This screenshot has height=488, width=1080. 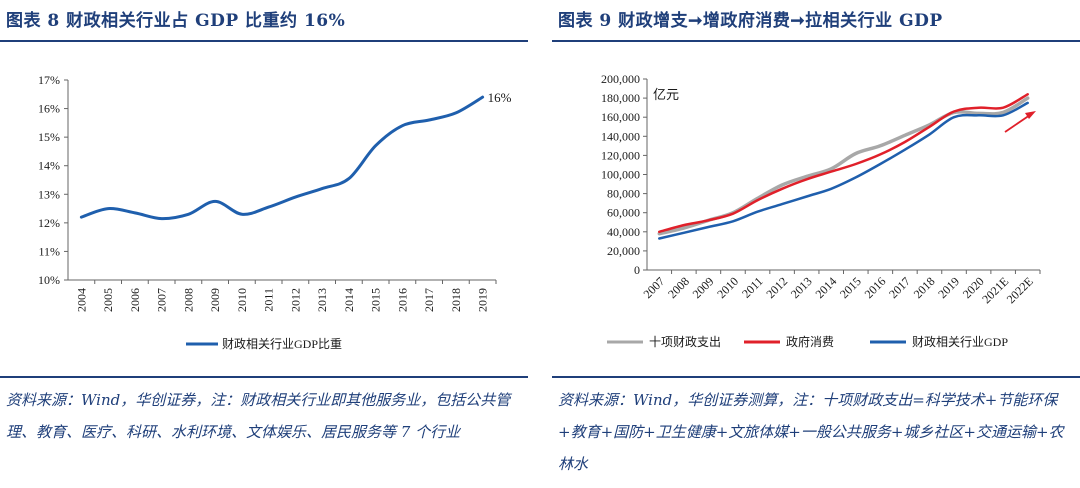 What do you see at coordinates (1020, 290) in the screenshot?
I see `x-tick-label: 2022E` at bounding box center [1020, 290].